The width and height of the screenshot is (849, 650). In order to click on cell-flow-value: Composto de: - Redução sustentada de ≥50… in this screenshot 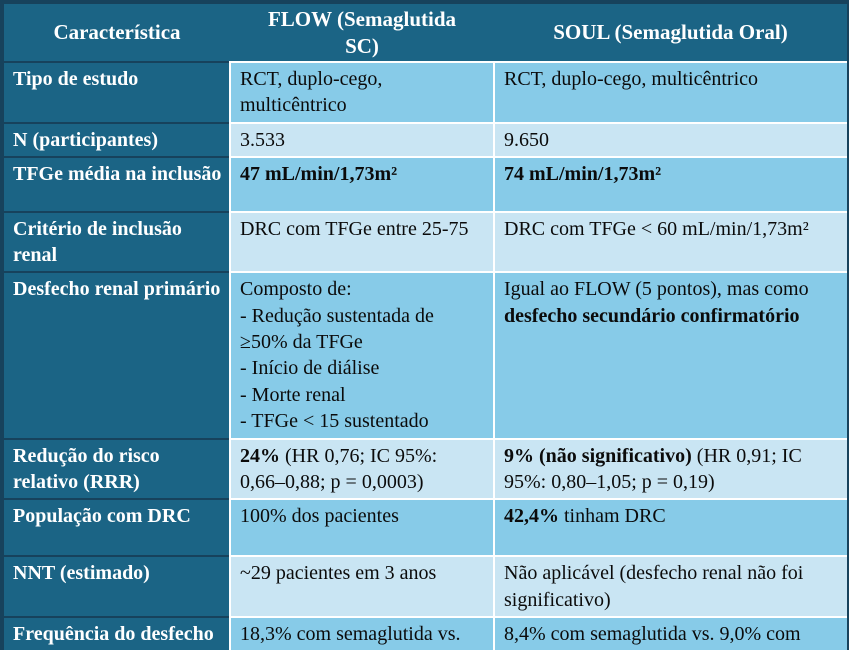, I will do `click(362, 355)`.